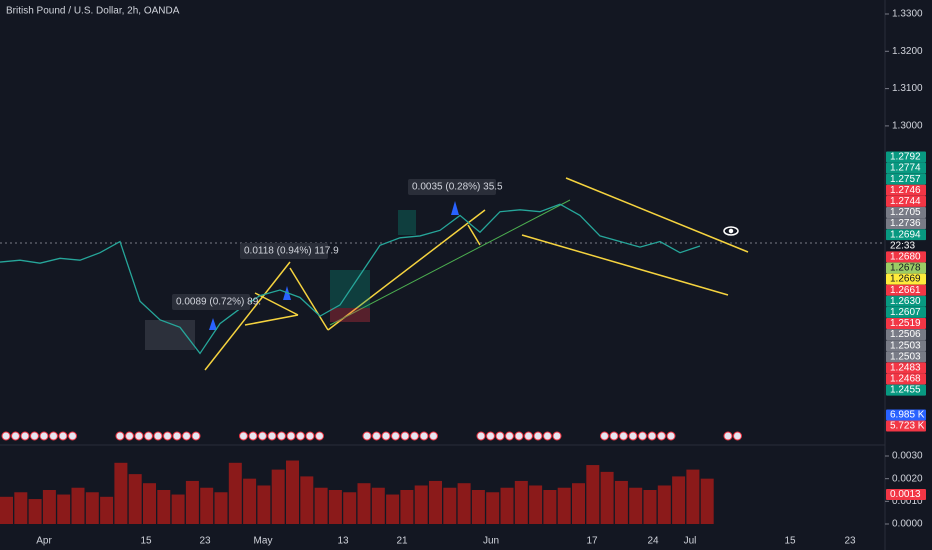  What do you see at coordinates (690, 541) in the screenshot?
I see `time-label: Jul` at bounding box center [690, 541].